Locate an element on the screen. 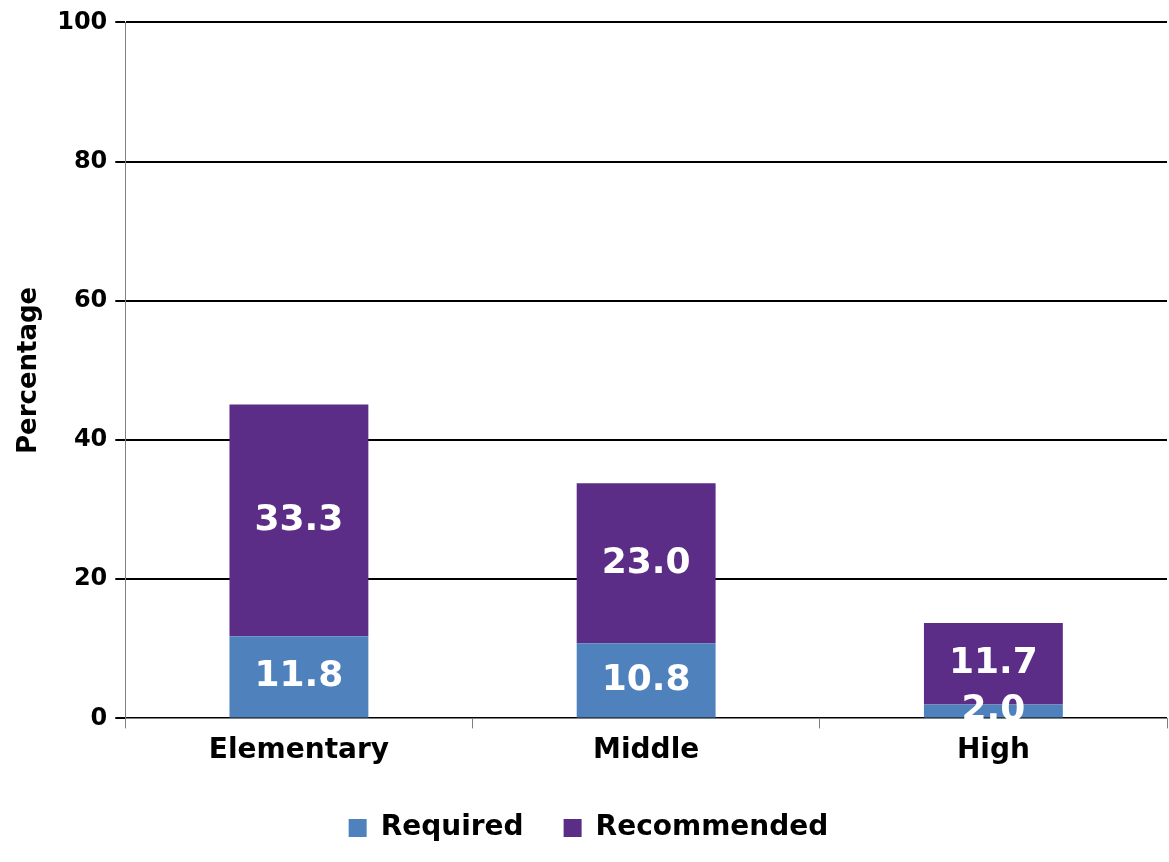 This screenshot has width=1169, height=862. y-tick-label: 60 is located at coordinates (90, 299).